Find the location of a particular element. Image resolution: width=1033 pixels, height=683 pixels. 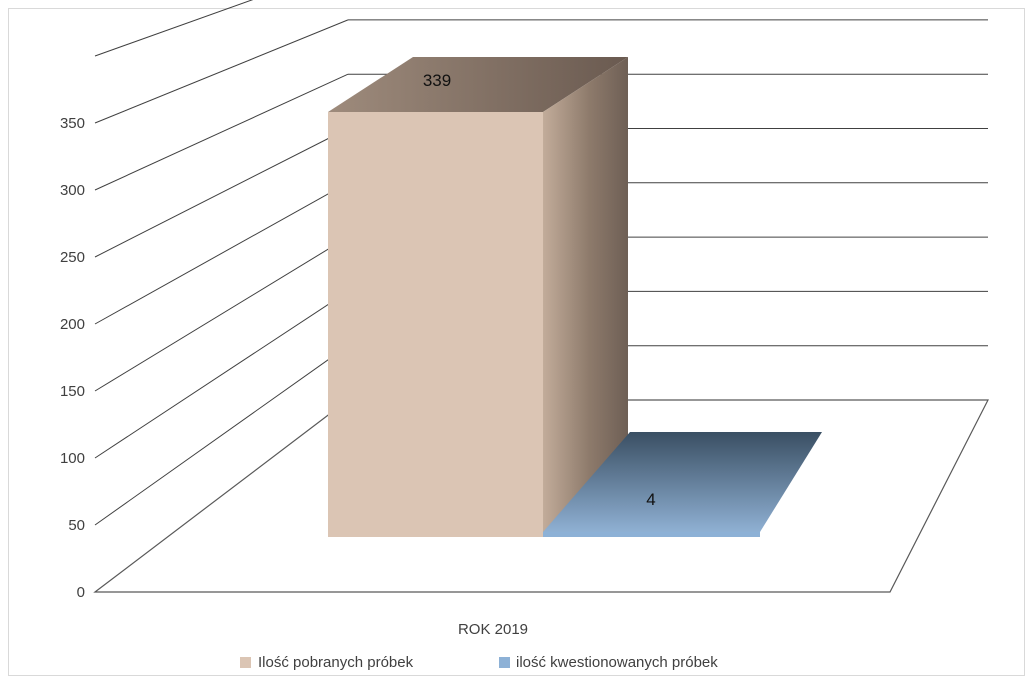

bar-front-kwestionowanych is located at coordinates (651, 534).